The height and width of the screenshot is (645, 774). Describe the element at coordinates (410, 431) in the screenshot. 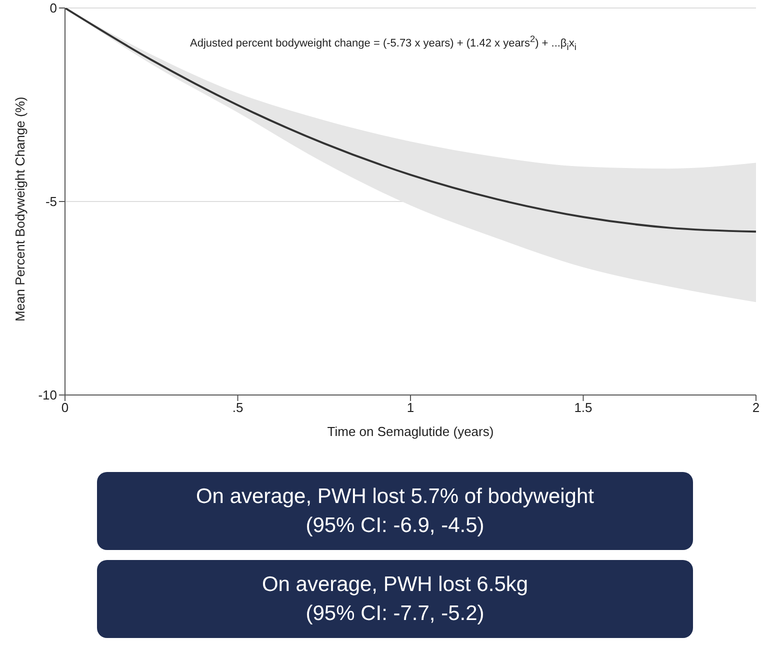

I see `x-axis-title: Time on Semaglutide (years)` at that location.